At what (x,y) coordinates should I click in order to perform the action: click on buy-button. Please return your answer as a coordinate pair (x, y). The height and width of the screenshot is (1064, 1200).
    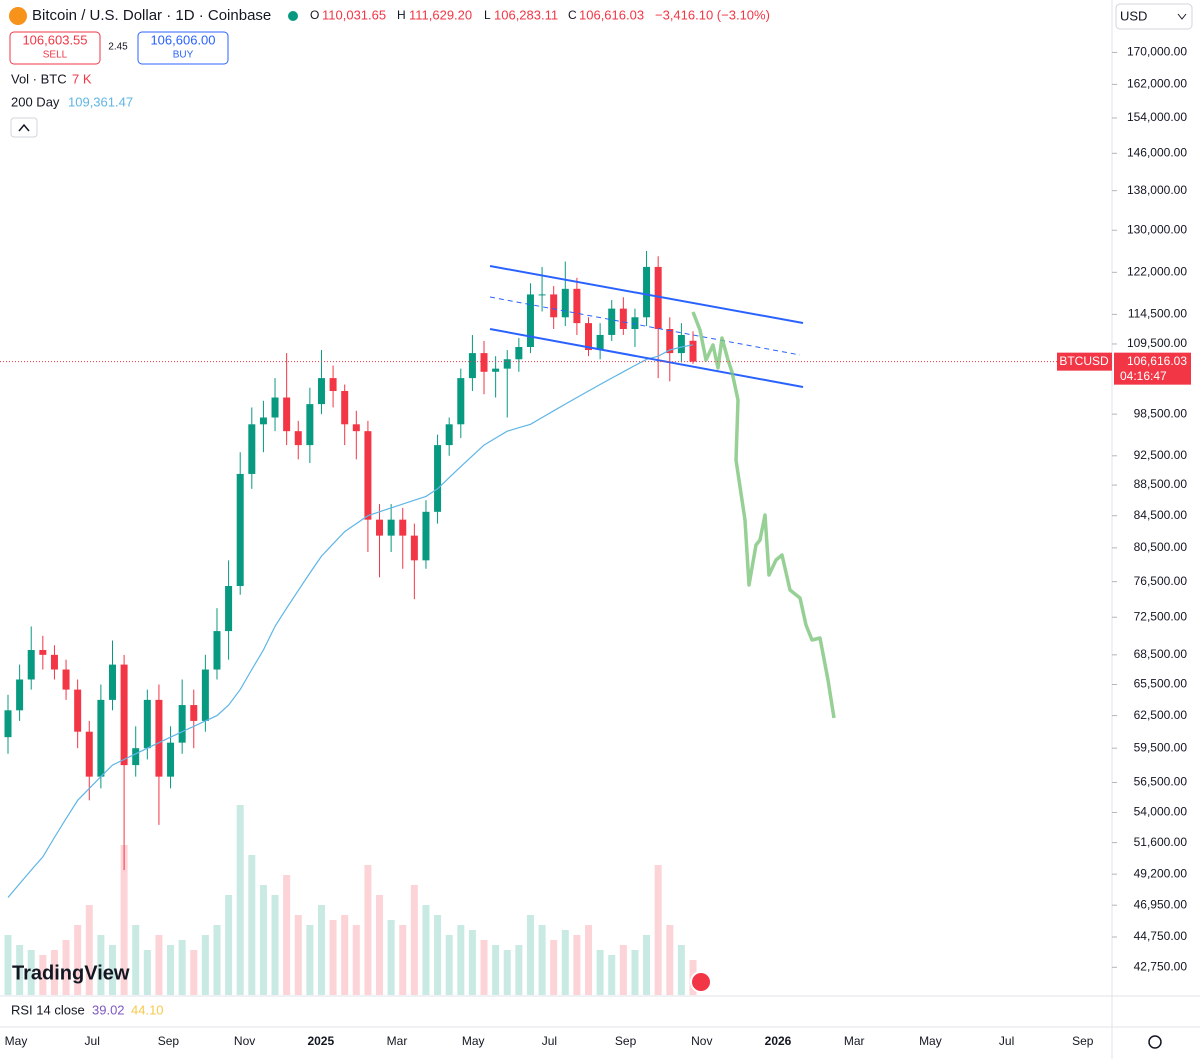
    Looking at the image, I should click on (183, 48).